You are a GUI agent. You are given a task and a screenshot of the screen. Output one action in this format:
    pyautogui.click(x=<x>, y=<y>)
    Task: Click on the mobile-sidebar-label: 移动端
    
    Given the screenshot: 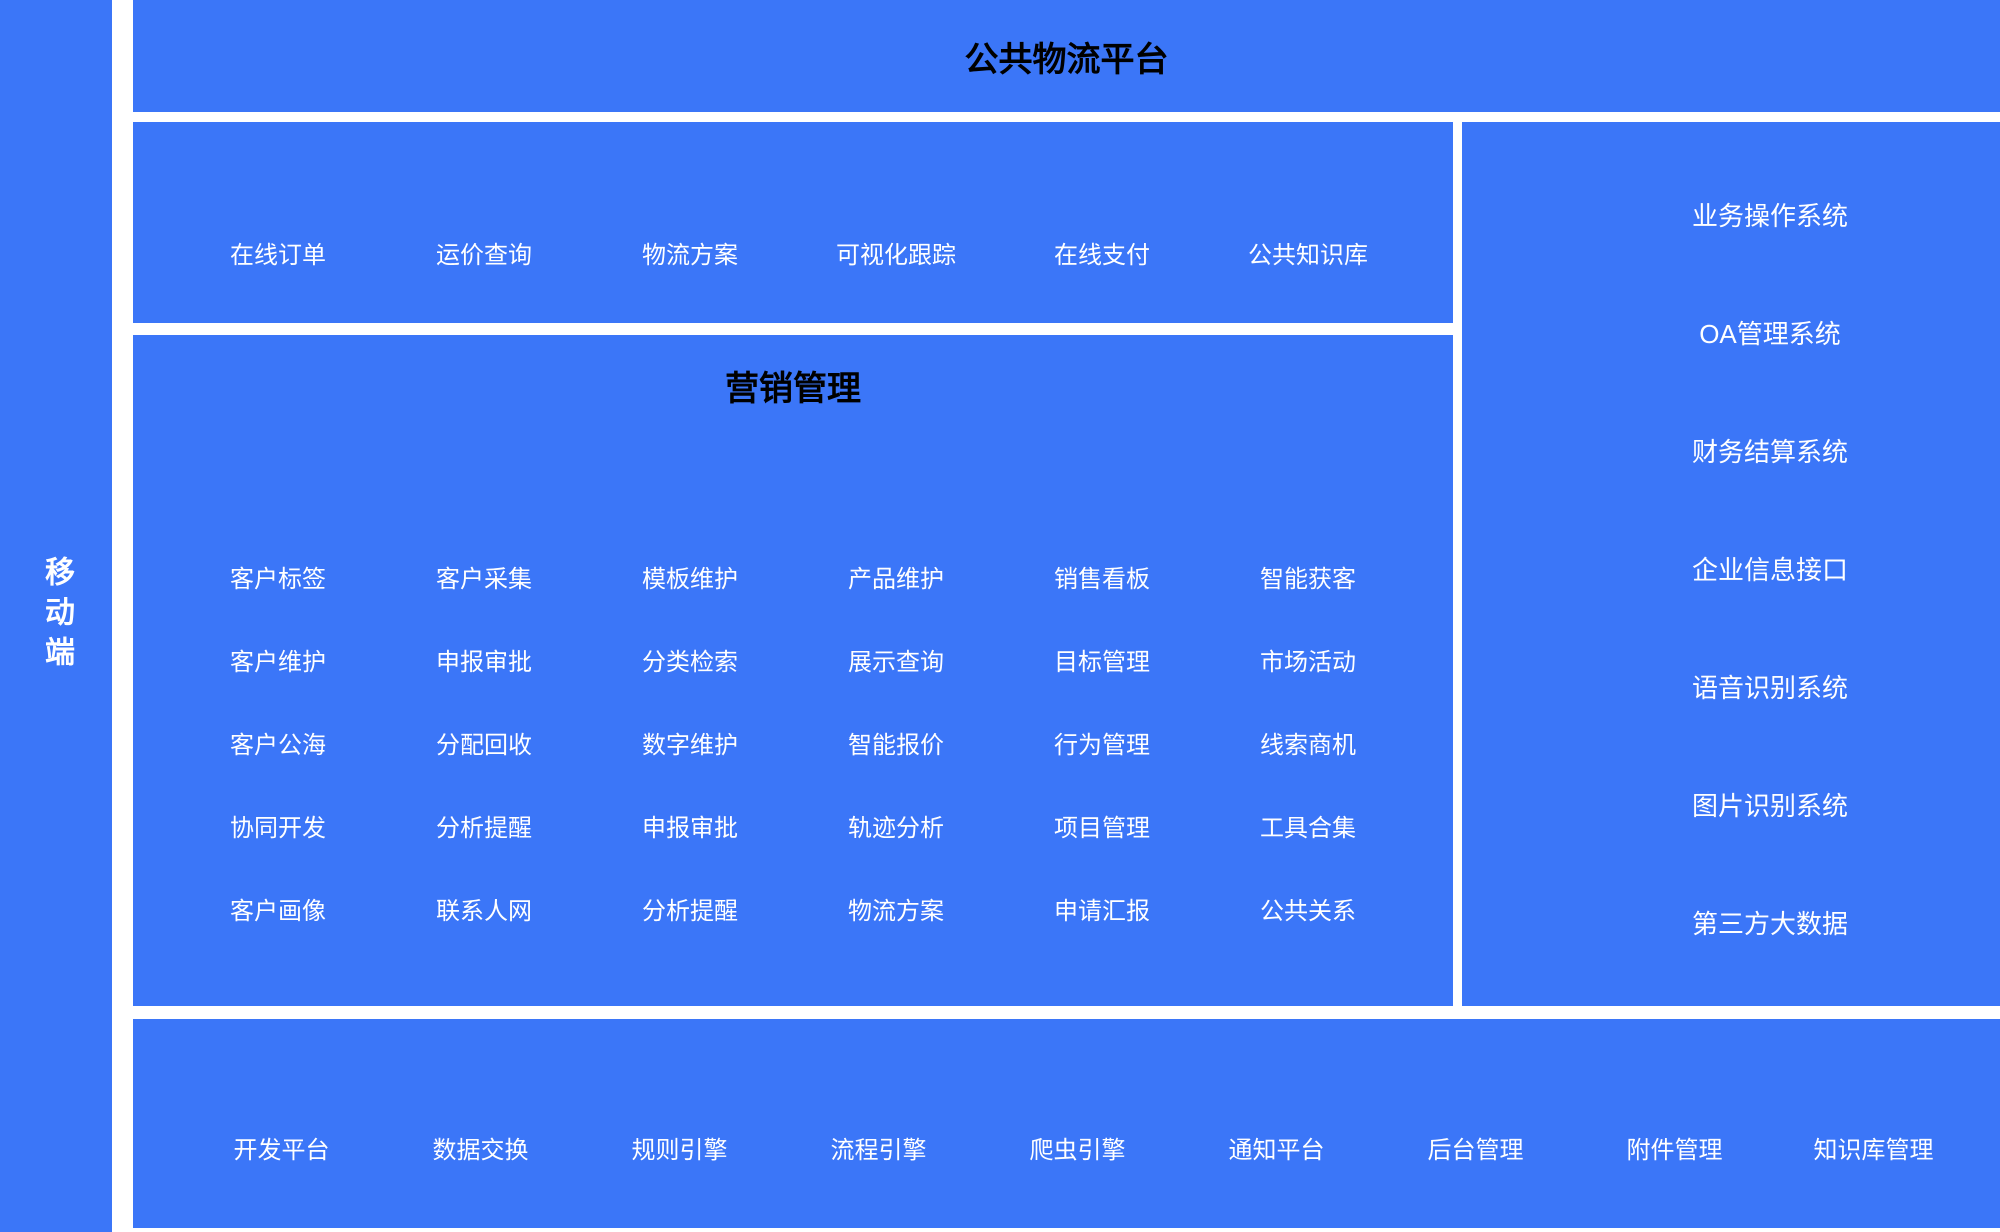 What is the action you would take?
    pyautogui.click(x=56, y=616)
    